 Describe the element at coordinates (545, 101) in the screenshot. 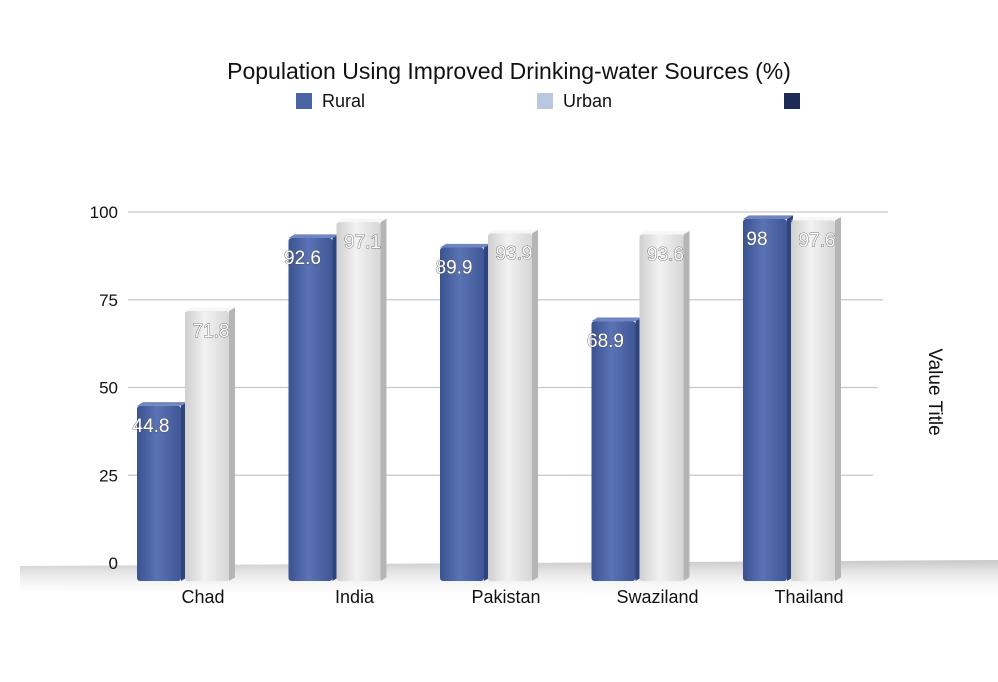

I see `legend-swatch-urban` at that location.